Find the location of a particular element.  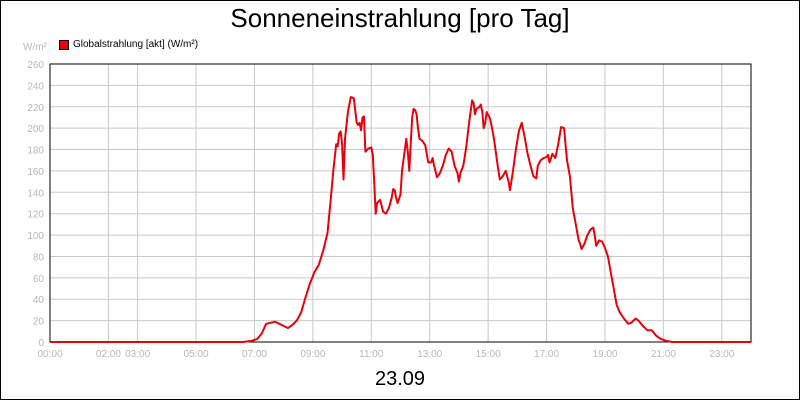

x-tick-label: 11:00 is located at coordinates (371, 354).